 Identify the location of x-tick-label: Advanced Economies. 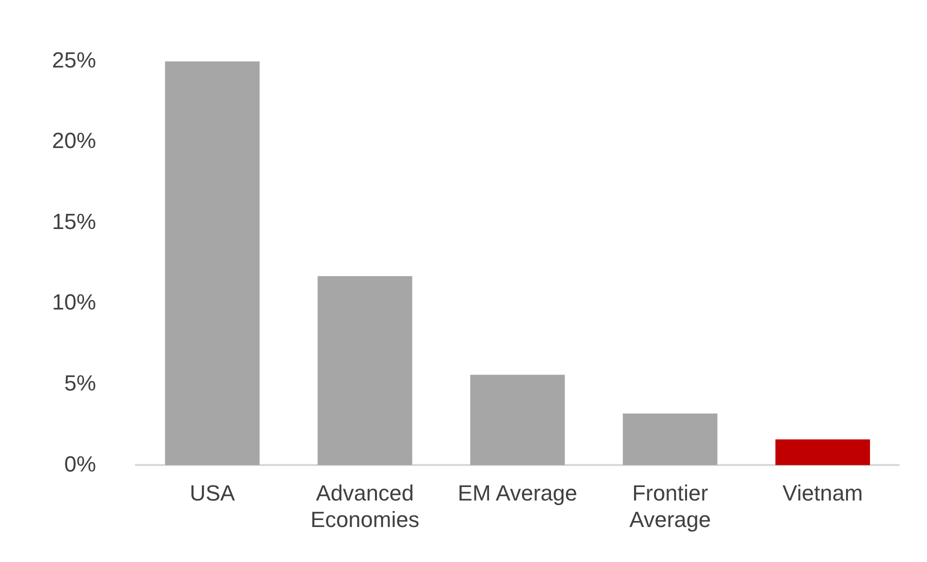
(365, 506).